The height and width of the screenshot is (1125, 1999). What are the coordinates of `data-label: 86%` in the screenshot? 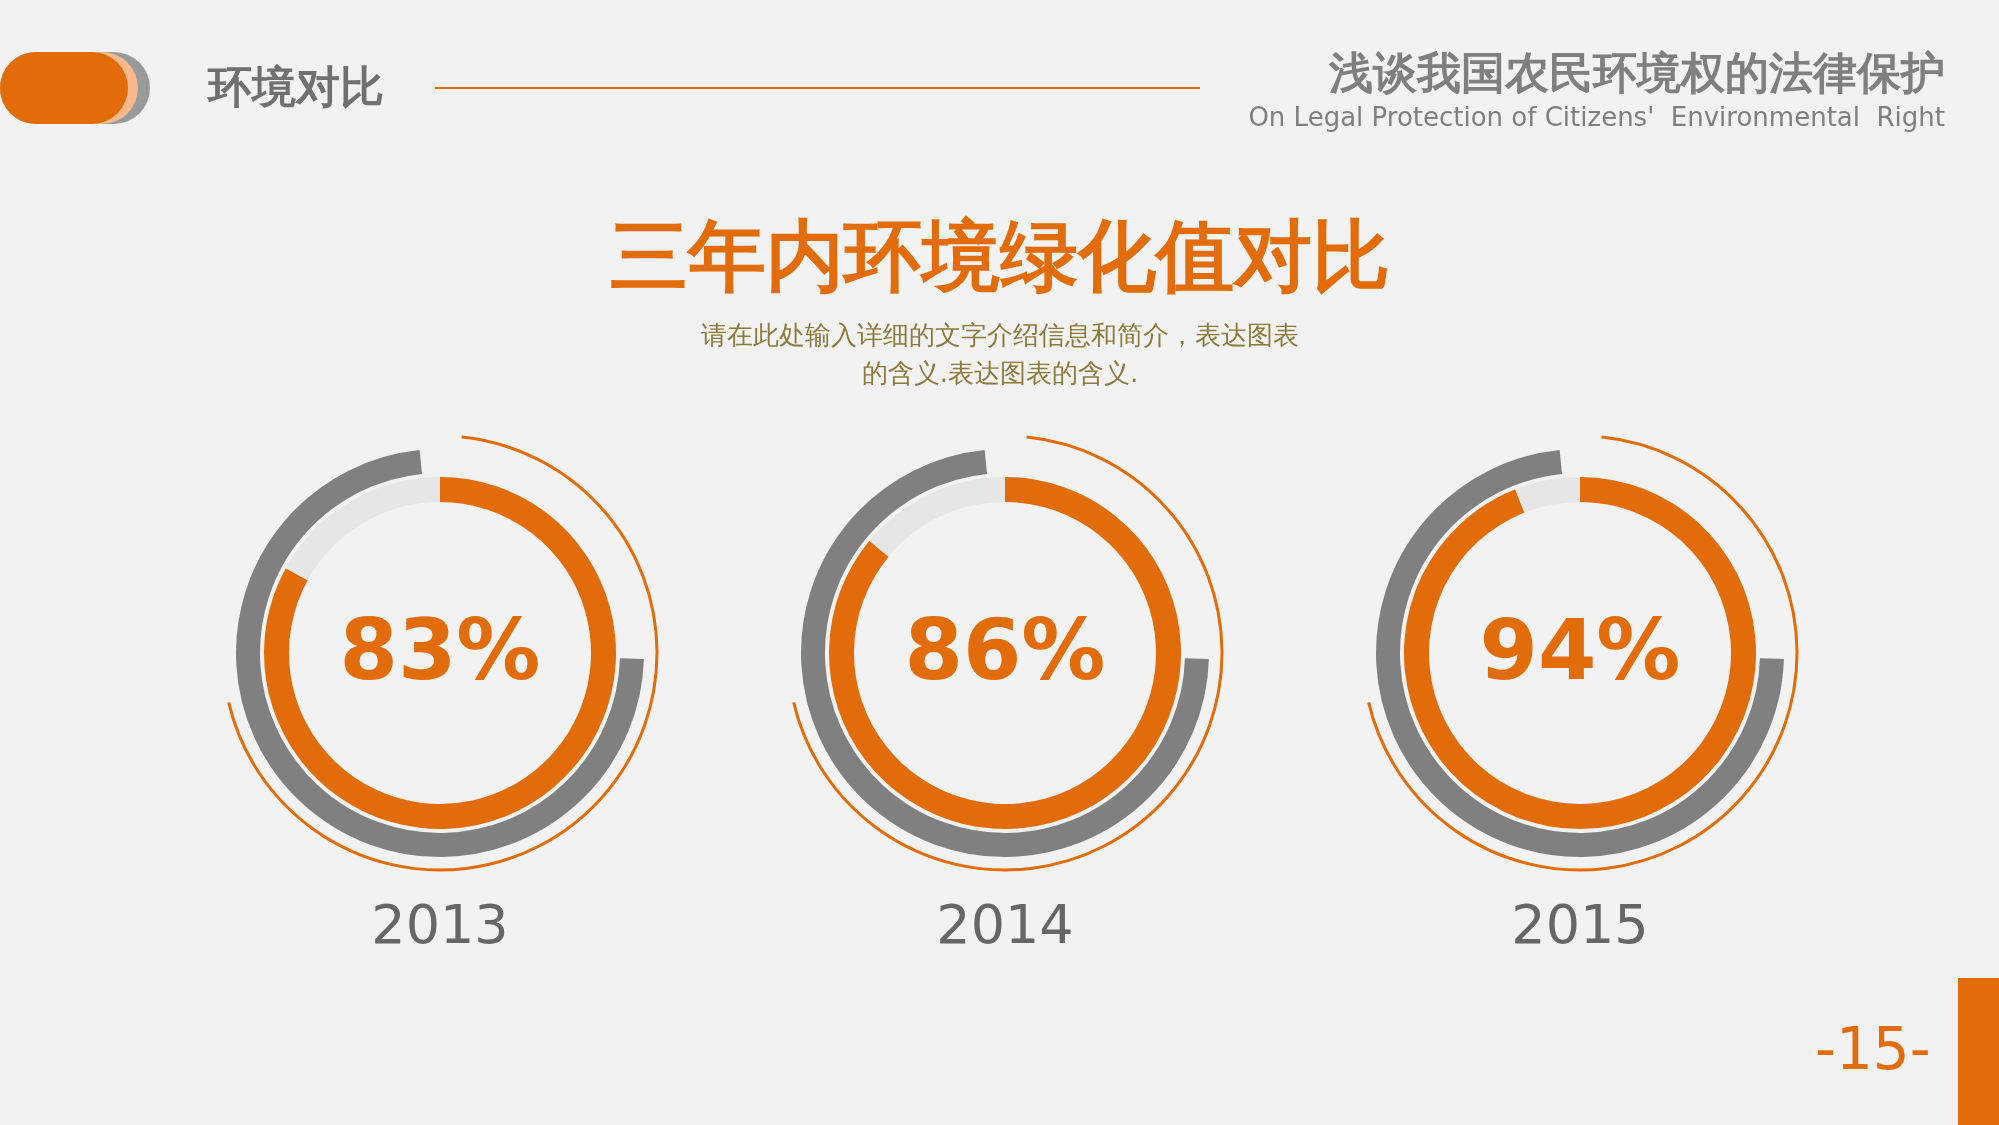 It's located at (1005, 649).